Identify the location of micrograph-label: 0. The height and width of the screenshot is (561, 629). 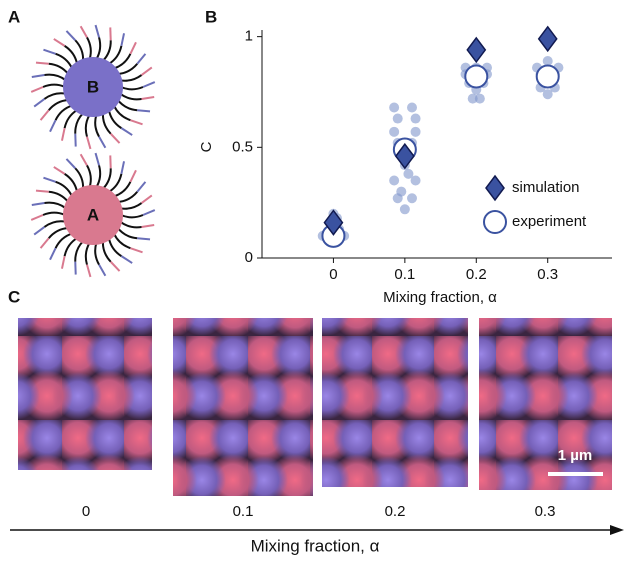
(86, 511).